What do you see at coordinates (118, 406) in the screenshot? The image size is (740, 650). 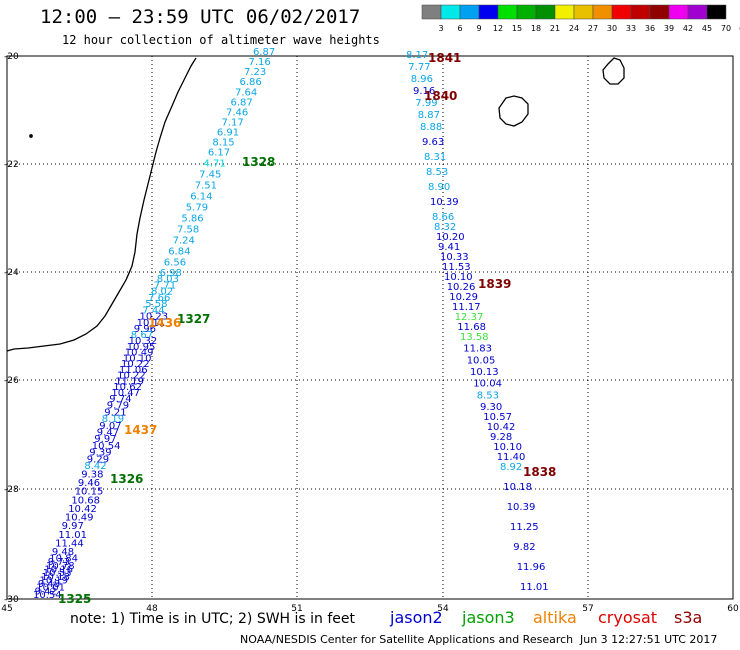 I see `wave-height-value: 9.79` at bounding box center [118, 406].